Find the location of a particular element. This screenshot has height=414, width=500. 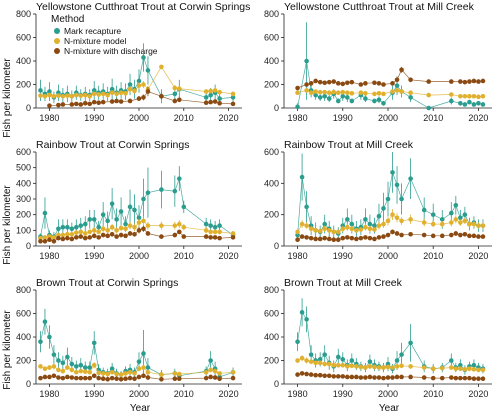

series-n-mixture is located at coordinates (137, 369).